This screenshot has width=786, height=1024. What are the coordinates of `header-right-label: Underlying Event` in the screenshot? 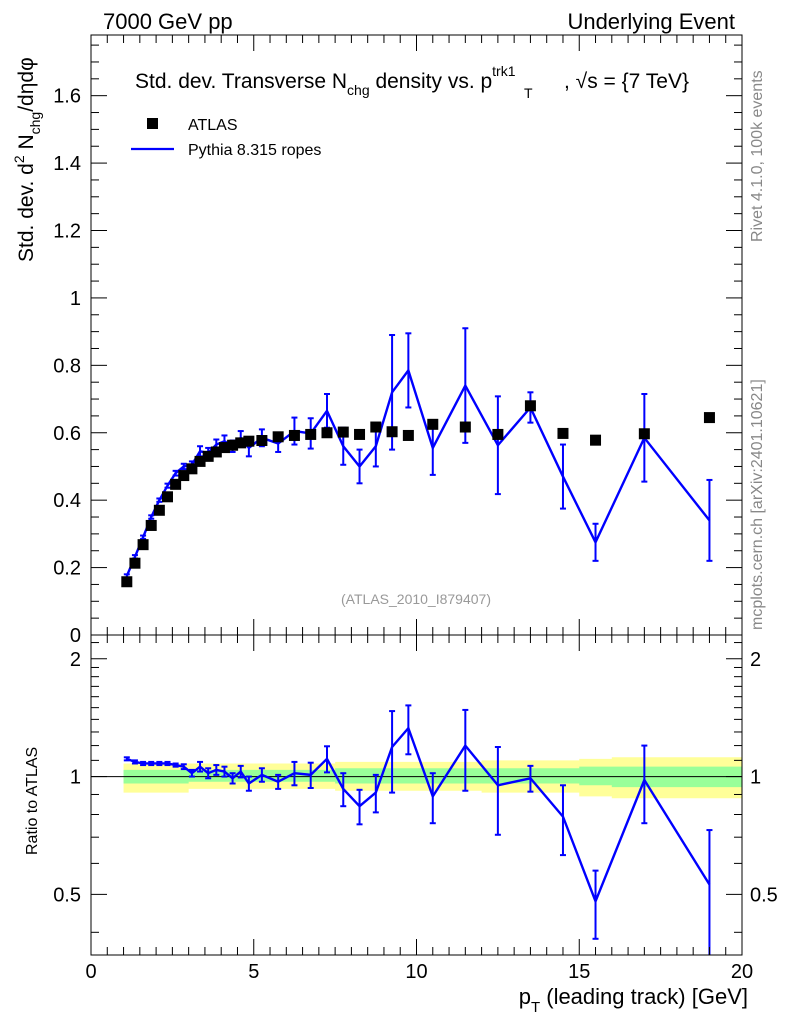 It's located at (651, 21).